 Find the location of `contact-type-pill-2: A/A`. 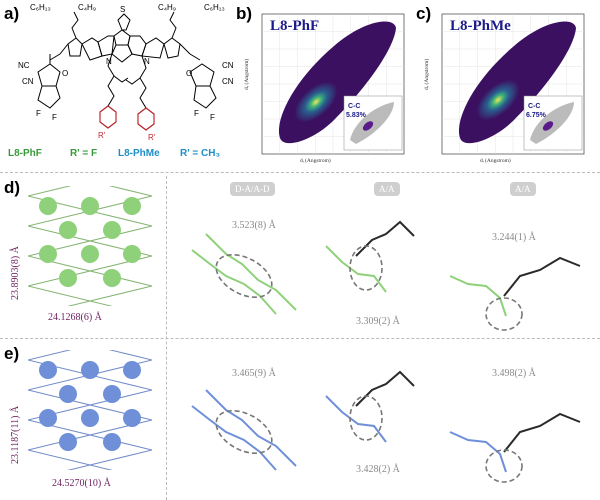

contact-type-pill-2: A/A is located at coordinates (387, 189).